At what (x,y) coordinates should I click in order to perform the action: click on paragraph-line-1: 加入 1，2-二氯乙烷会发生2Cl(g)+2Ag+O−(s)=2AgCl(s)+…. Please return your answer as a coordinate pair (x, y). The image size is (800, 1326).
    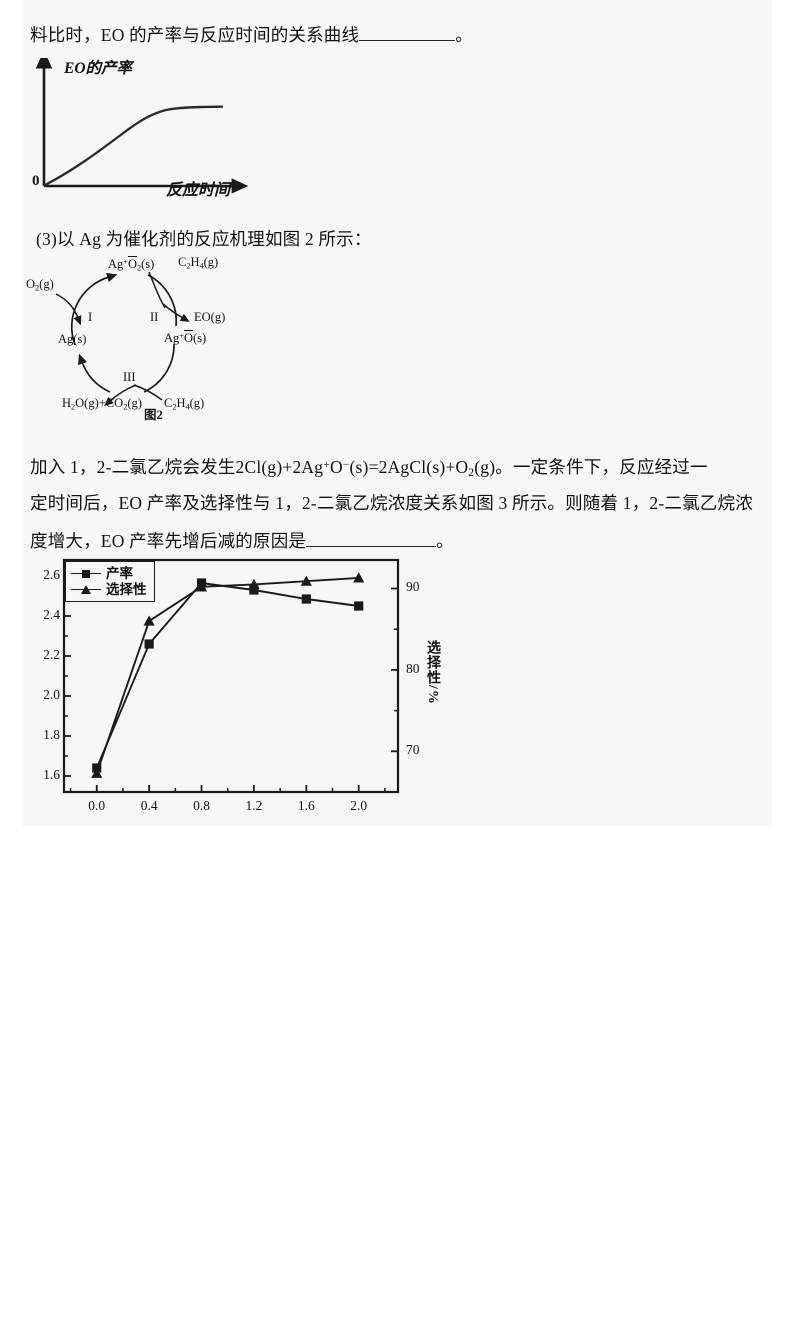
    Looking at the image, I should click on (369, 469).